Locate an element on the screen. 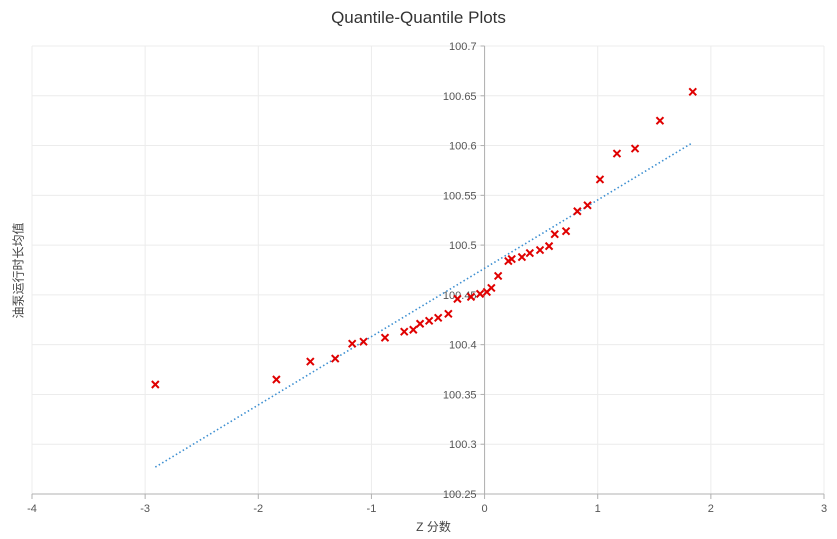  y-axis-title: 油泵运行时长均值 is located at coordinates (18, 270).